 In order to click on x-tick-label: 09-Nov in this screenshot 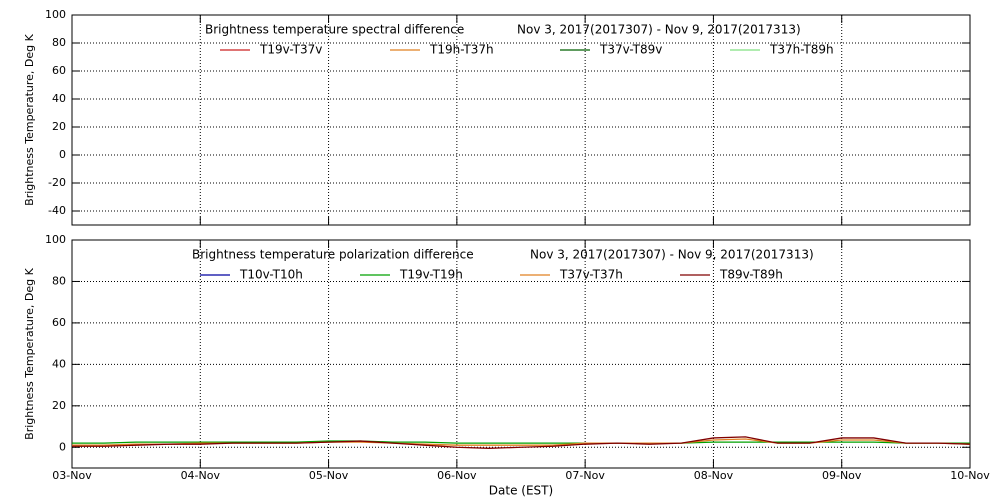, I will do `click(842, 475)`.